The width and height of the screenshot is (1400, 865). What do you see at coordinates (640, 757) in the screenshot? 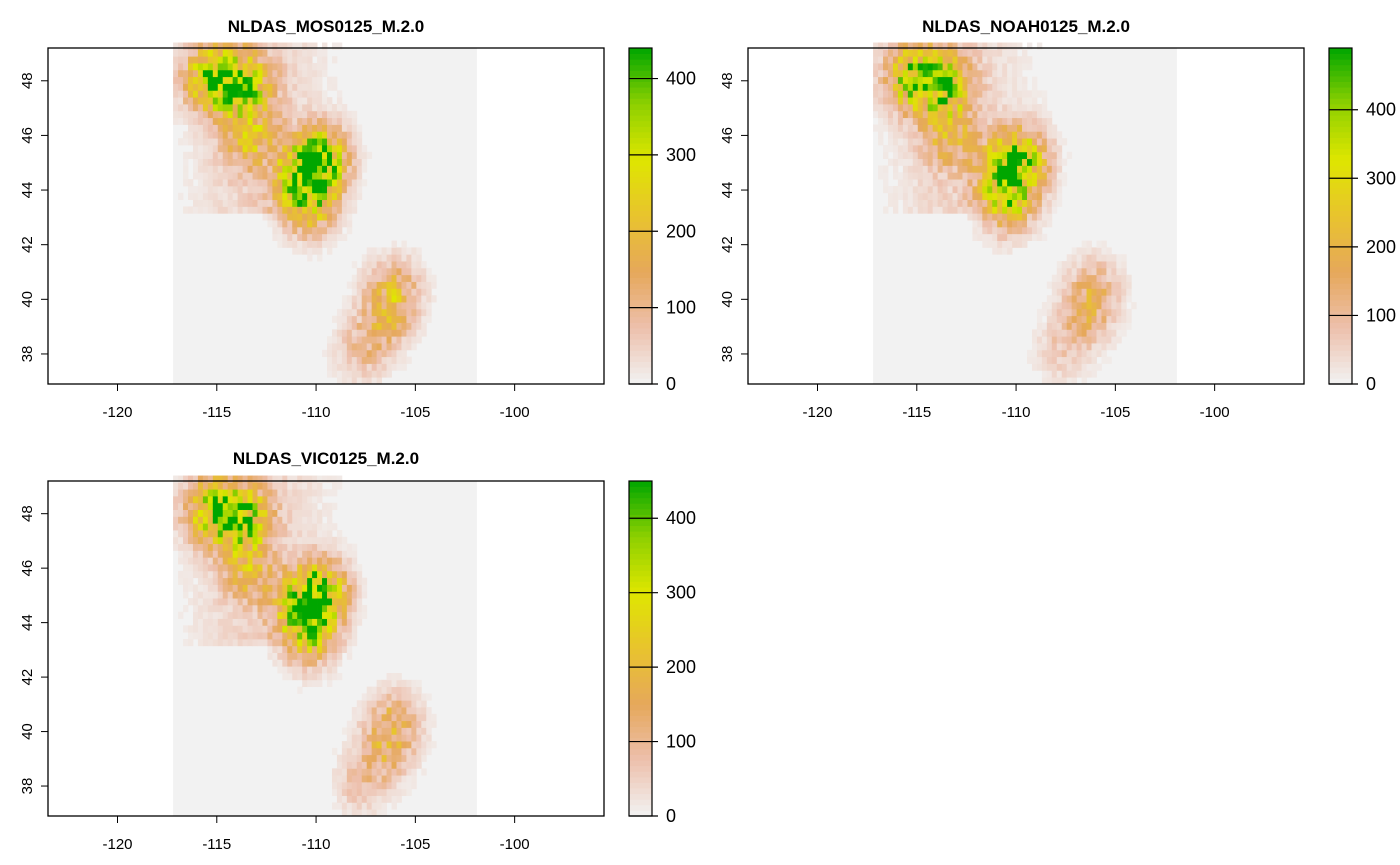
I see `legend-swatch` at bounding box center [640, 757].